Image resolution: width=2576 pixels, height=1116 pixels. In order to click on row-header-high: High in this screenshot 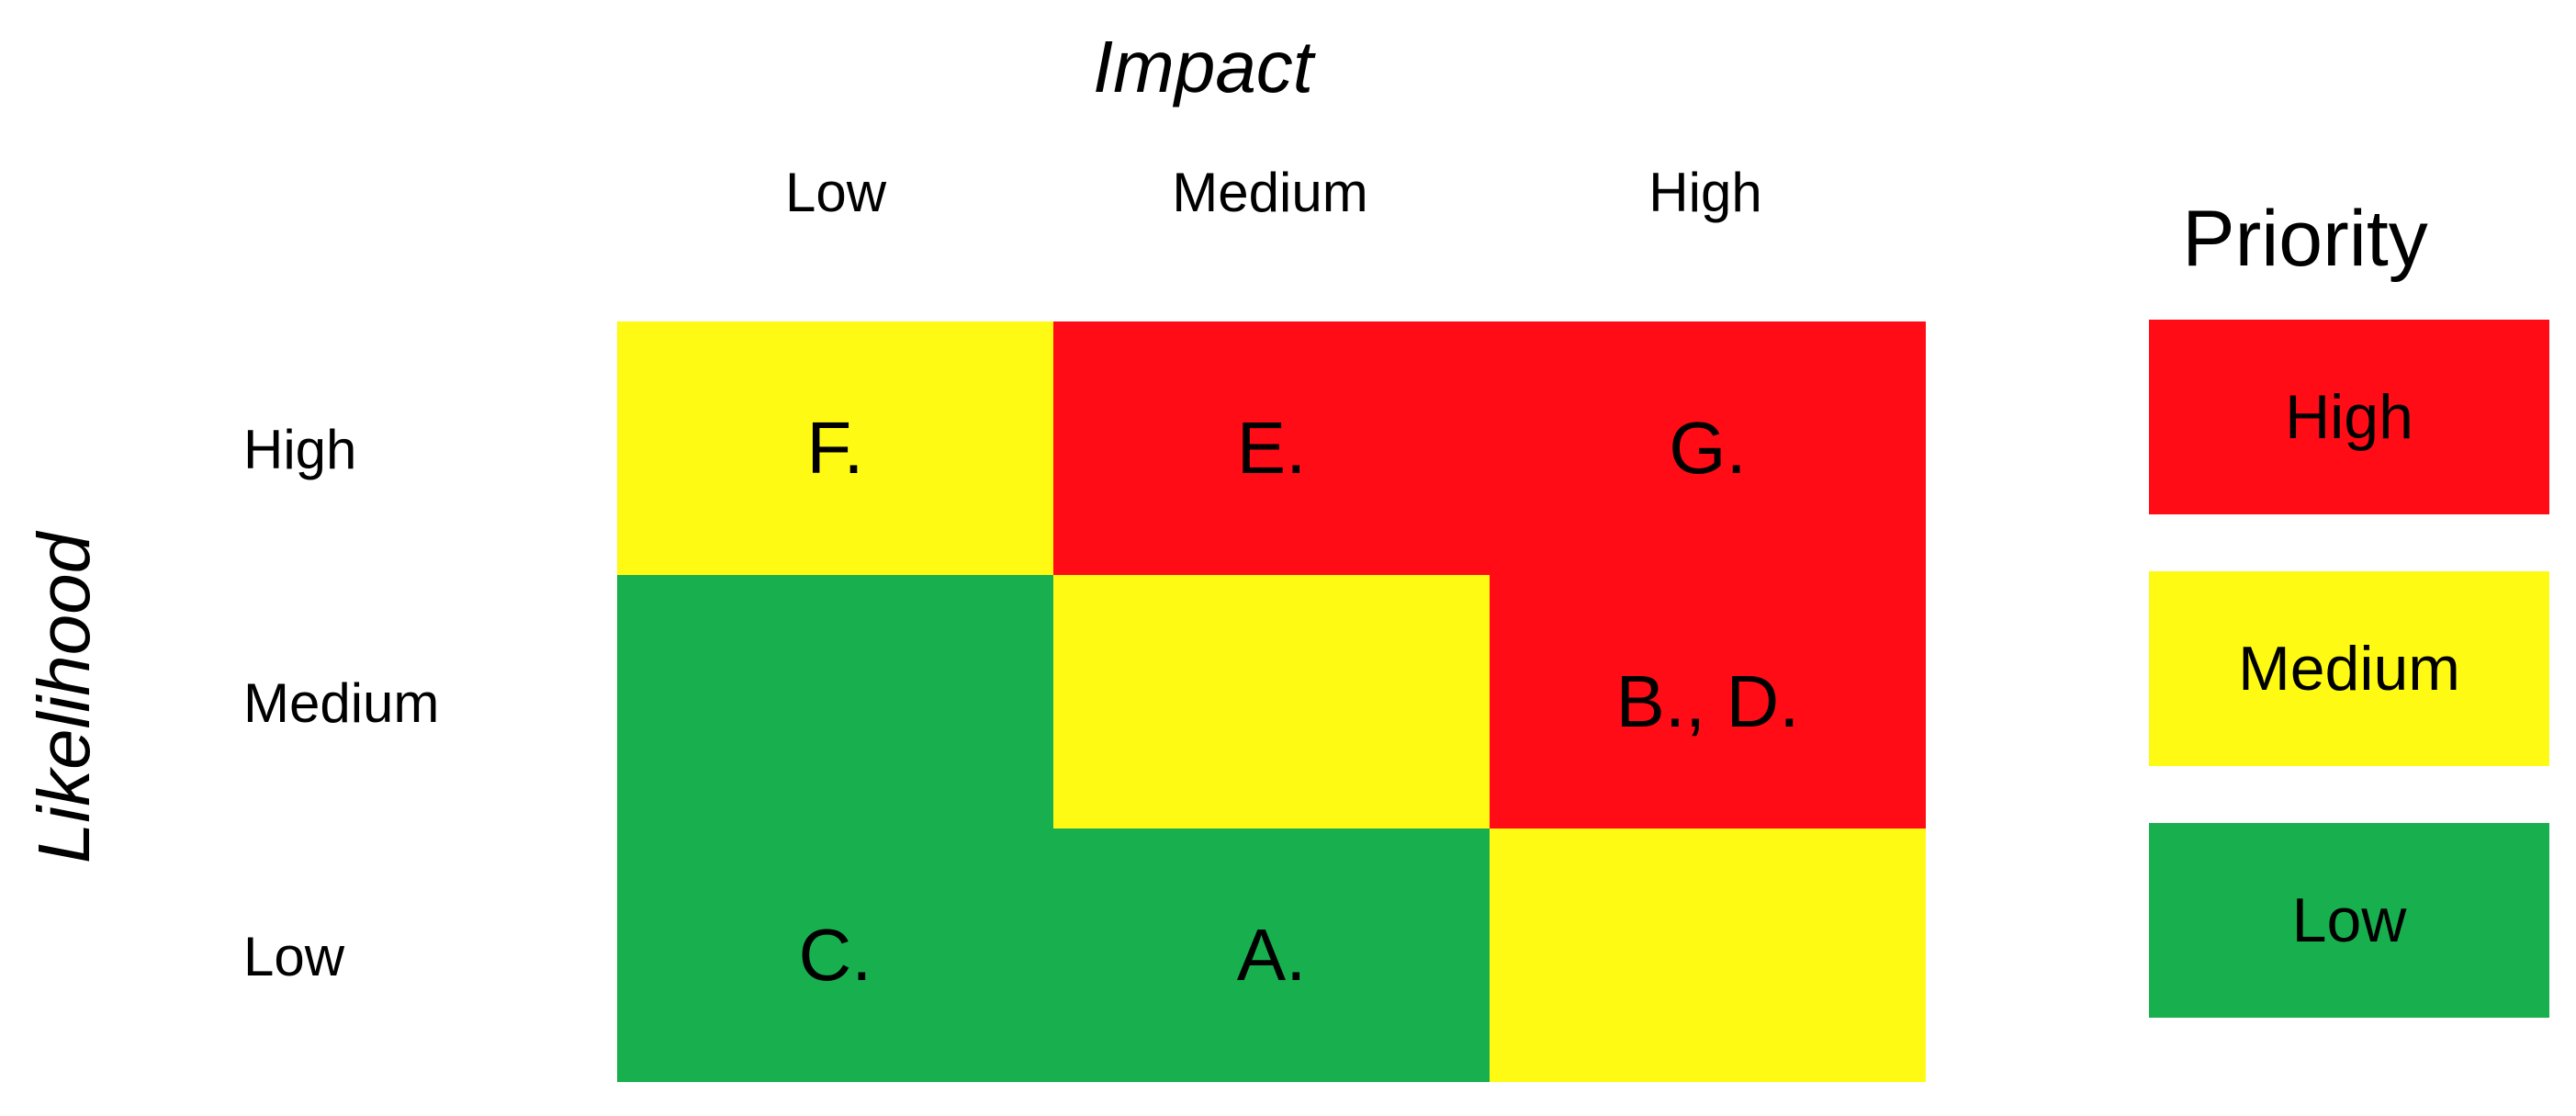, I will do `click(300, 449)`.